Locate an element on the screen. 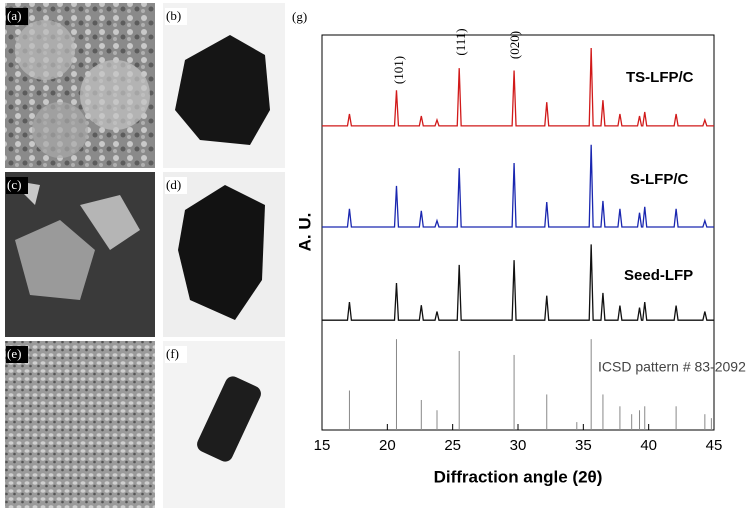  x-tick-label: 35 is located at coordinates (583, 445).